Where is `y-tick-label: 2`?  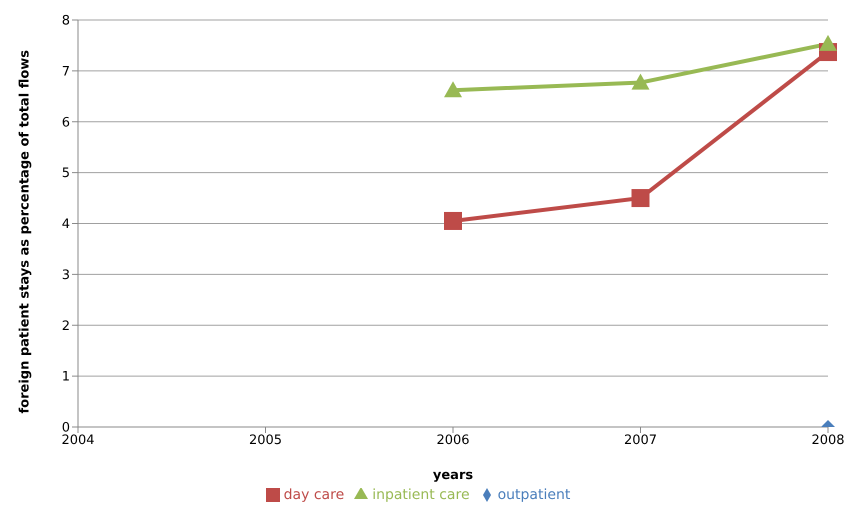 y-tick-label: 2 is located at coordinates (66, 326).